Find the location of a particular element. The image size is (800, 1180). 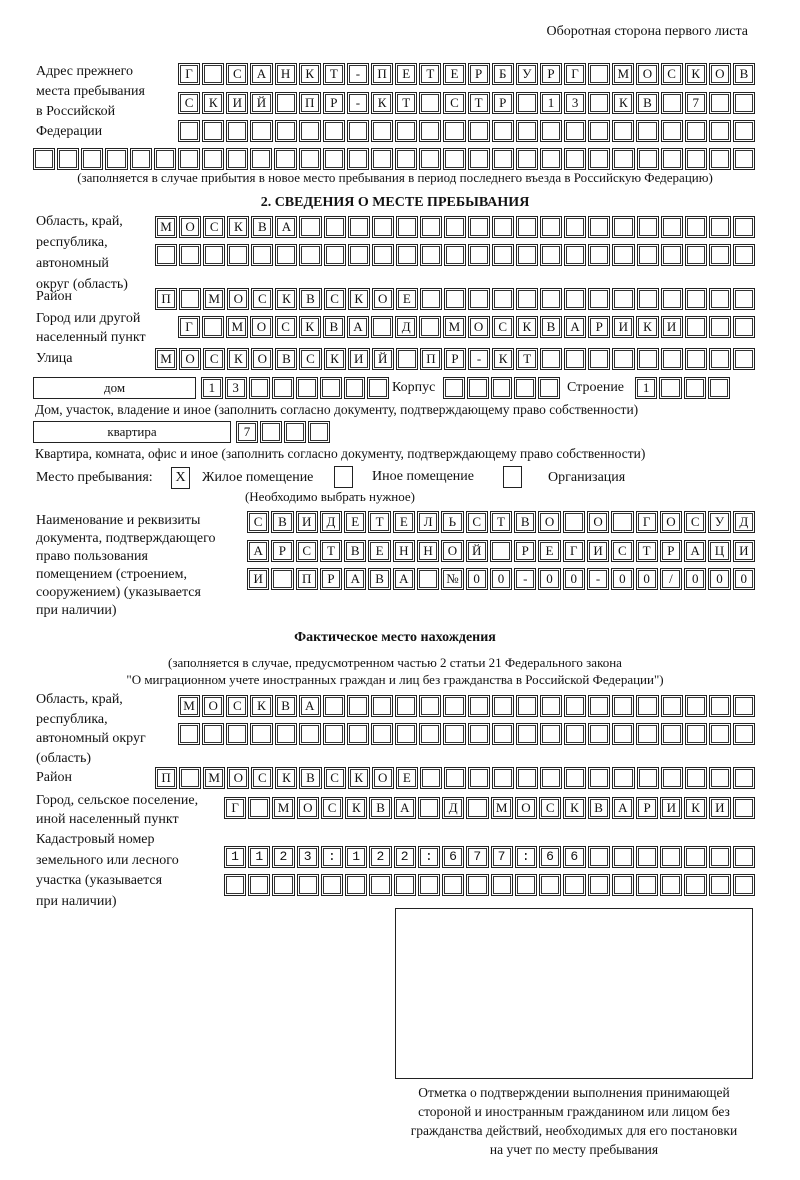

apt-type-field: квартира is located at coordinates (132, 432).